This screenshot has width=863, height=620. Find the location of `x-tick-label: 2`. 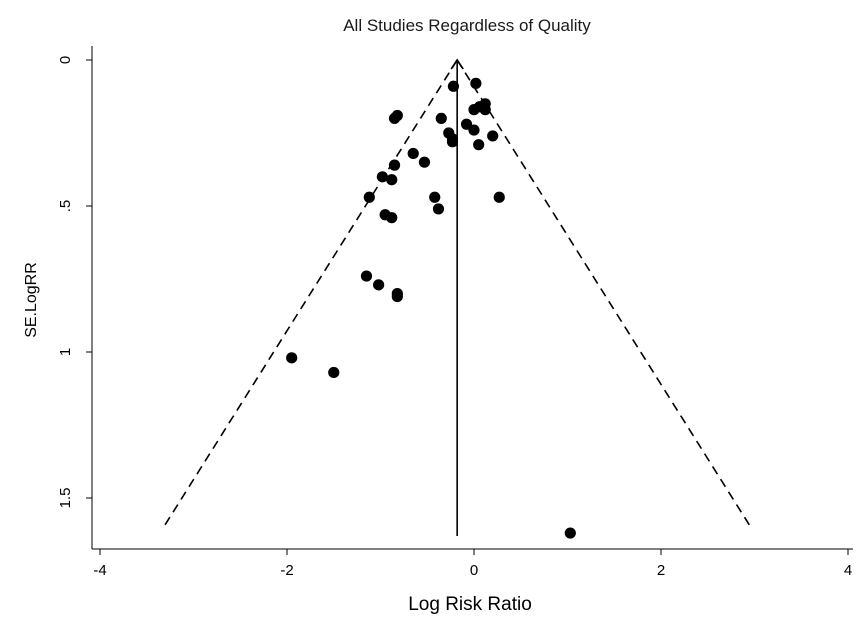

x-tick-label: 2 is located at coordinates (661, 570).